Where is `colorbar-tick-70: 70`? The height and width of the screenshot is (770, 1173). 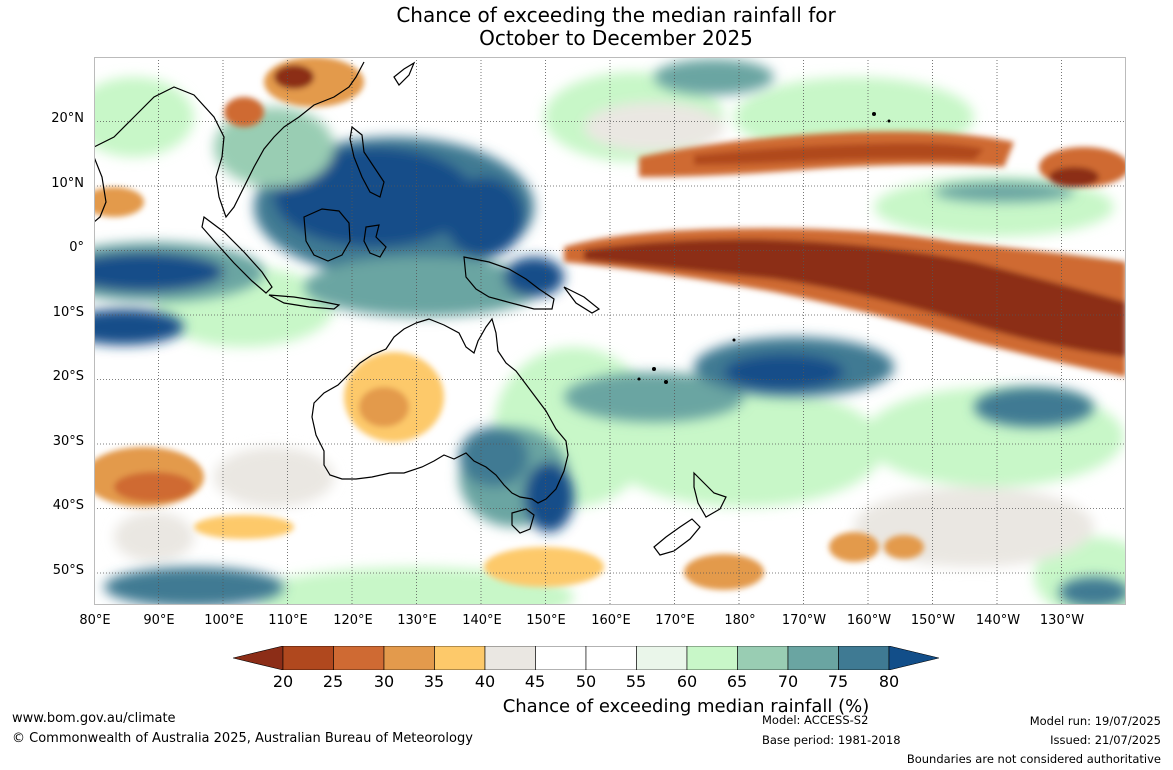 colorbar-tick-70: 70 is located at coordinates (788, 681).